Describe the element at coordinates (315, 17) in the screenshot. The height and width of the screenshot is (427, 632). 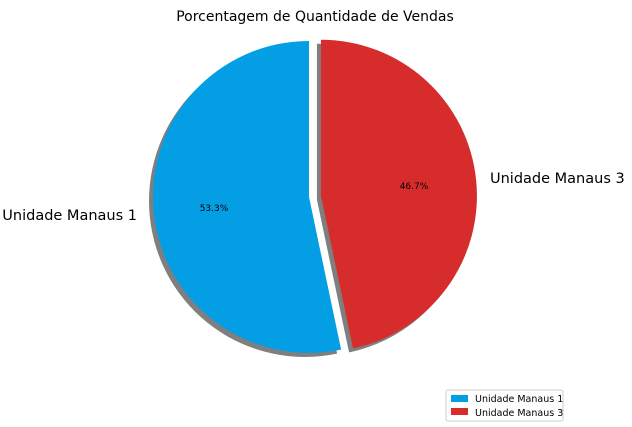
I see `chart-title: Porcentagem de Quantidade de Vendas` at that location.